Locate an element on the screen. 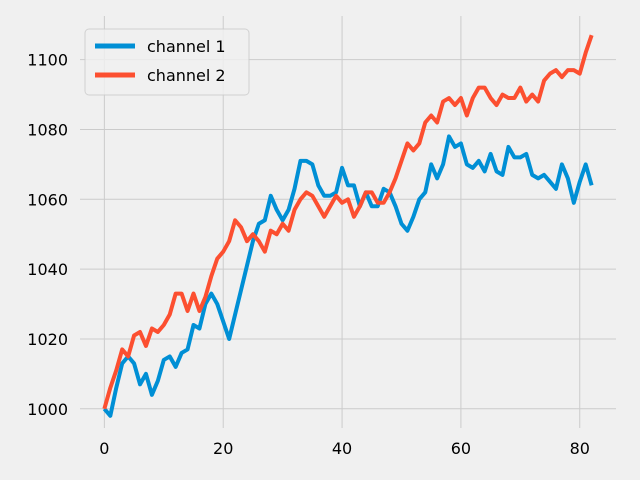  x-tick-label: 60 is located at coordinates (461, 448).